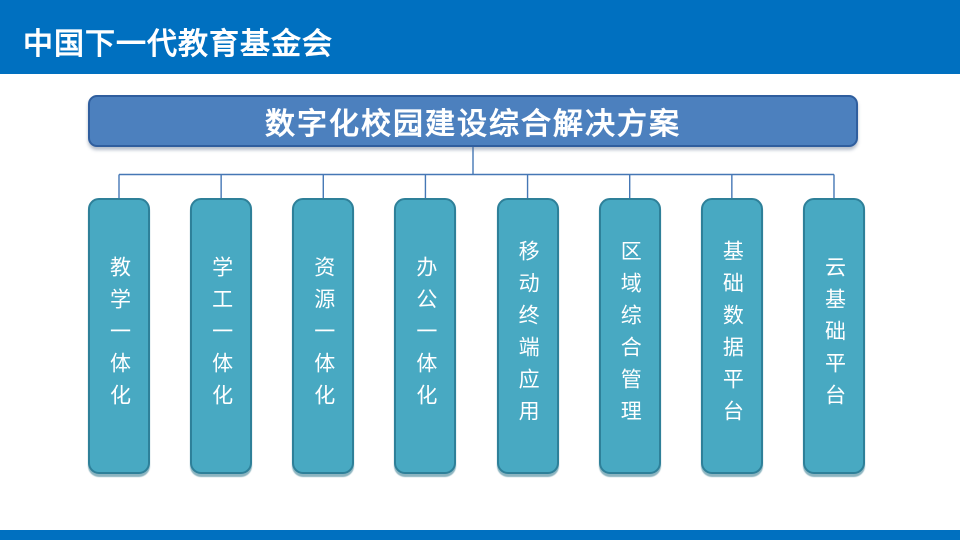 This screenshot has height=540, width=960. I want to click on column-node: 办公一体化, so click(425, 336).